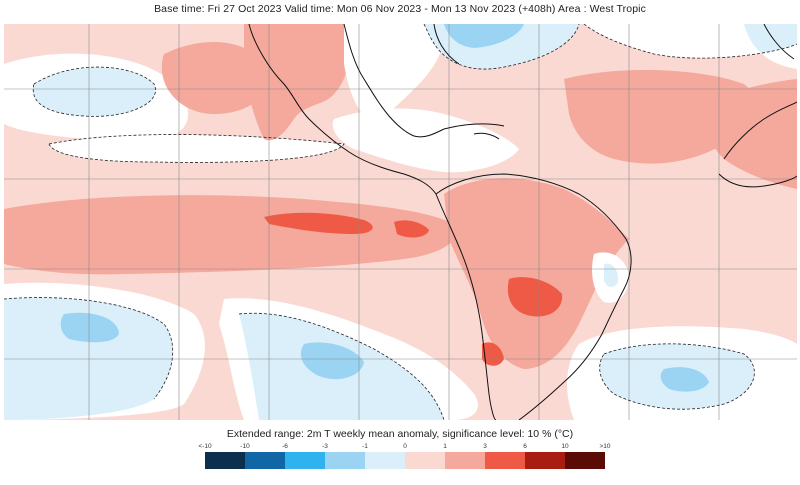  Describe the element at coordinates (325, 446) in the screenshot. I see `legend-tick-label: -3` at that location.